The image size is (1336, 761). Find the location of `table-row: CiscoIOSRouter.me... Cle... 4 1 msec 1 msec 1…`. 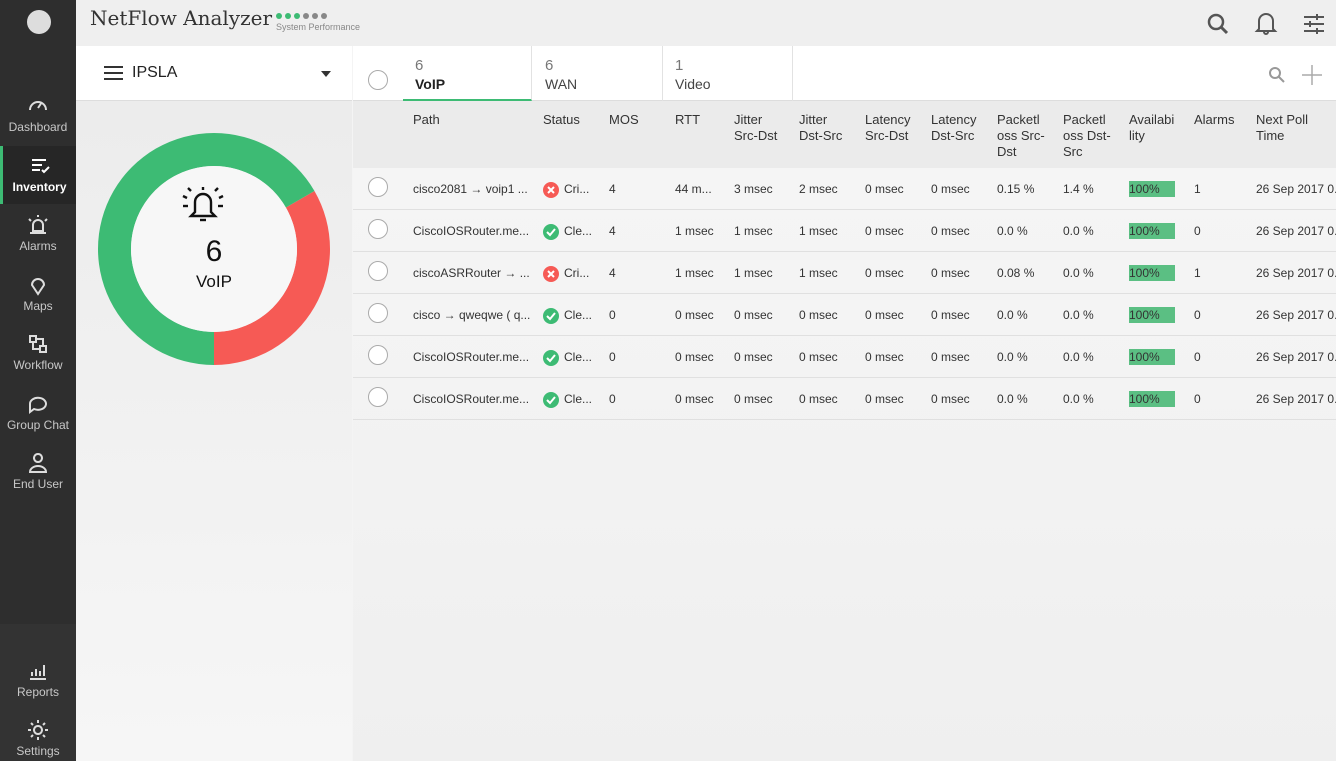

table-row: CiscoIOSRouter.me... Cle... 4 1 msec 1 msec 1… is located at coordinates (844, 231).